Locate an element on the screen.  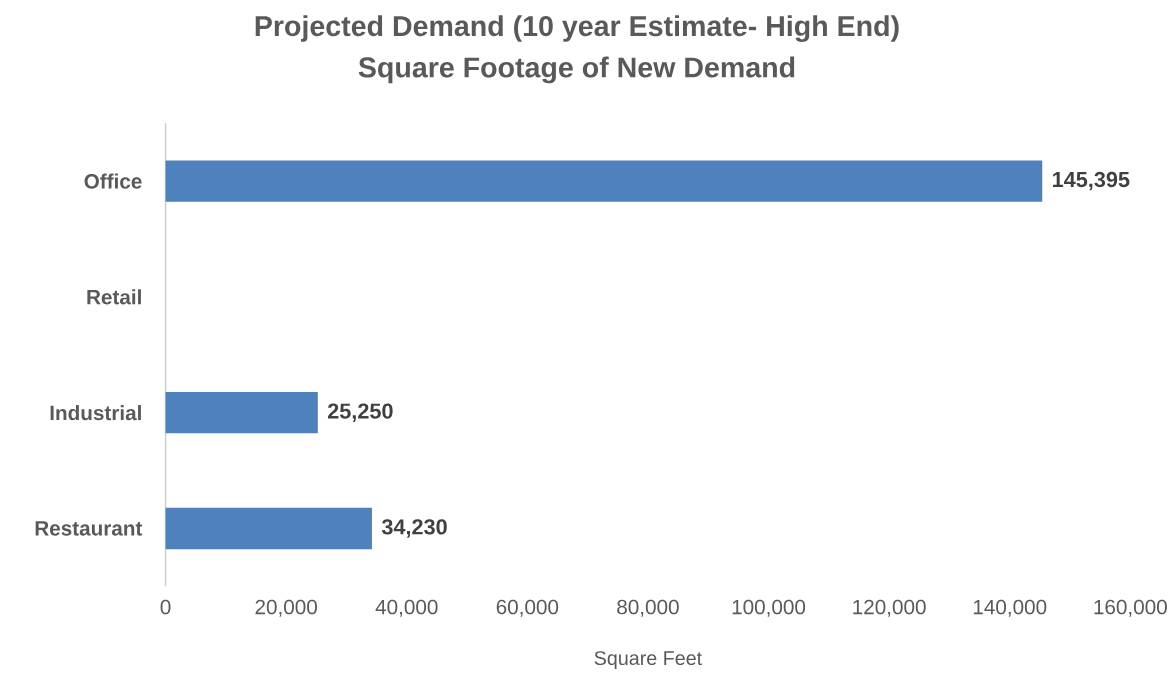
x-tick-label: 60,000 is located at coordinates (527, 608).